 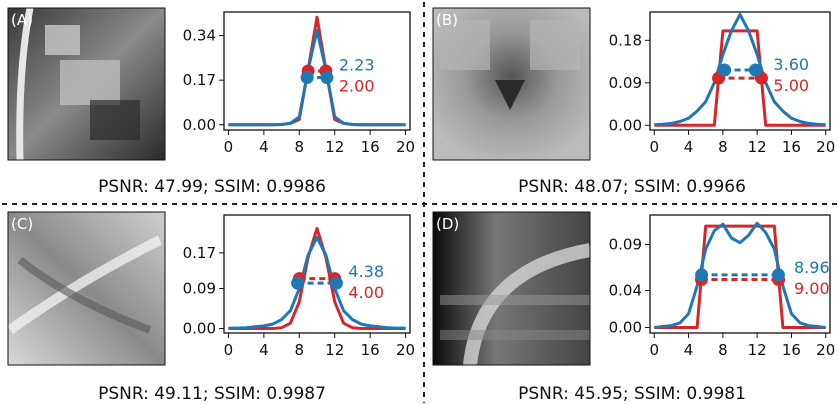 What do you see at coordinates (86, 84) in the screenshot?
I see `panel-a-image: (A)` at bounding box center [86, 84].